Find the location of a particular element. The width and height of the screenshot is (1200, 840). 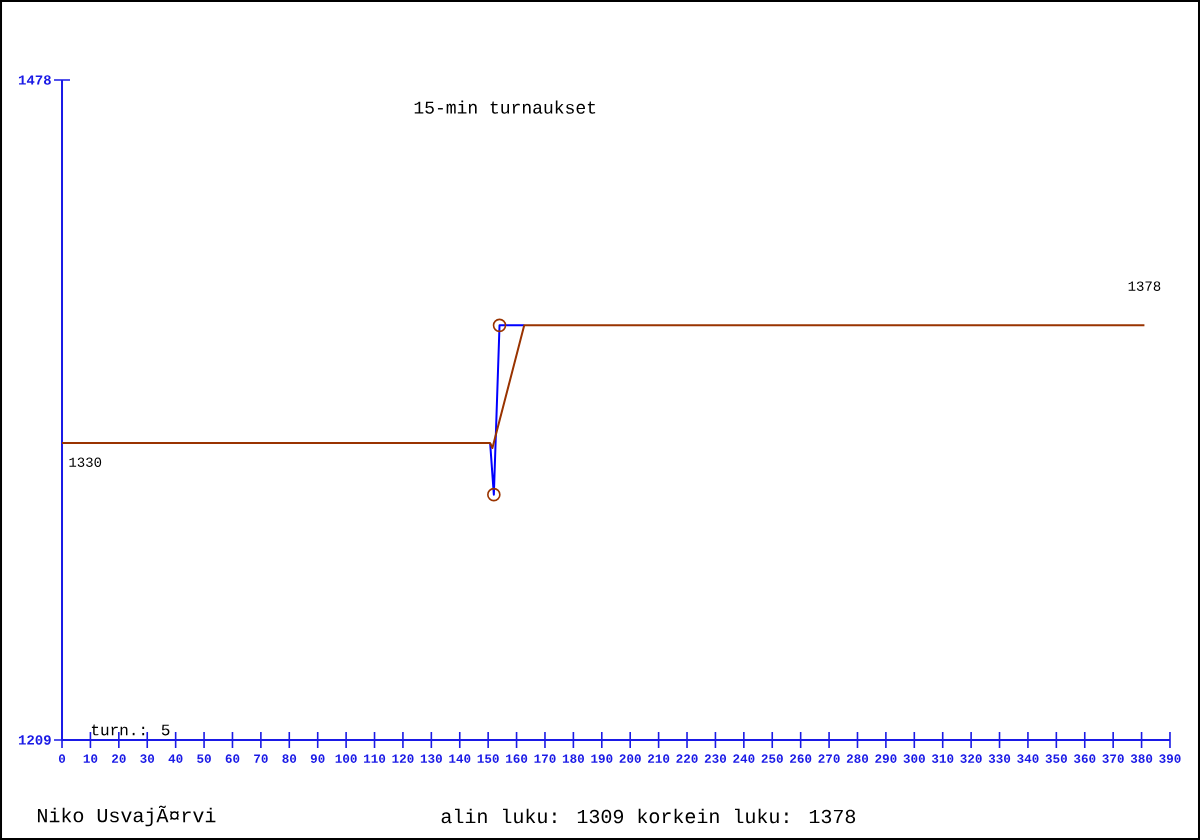

annotation: turn.: 5 is located at coordinates (130, 730).